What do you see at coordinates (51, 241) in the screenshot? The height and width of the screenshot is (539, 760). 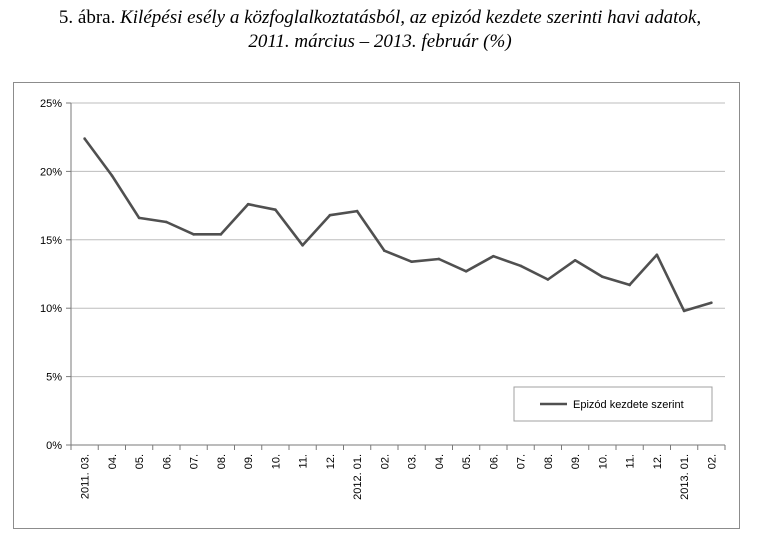 I see `y-tick-label: 15%` at bounding box center [51, 241].